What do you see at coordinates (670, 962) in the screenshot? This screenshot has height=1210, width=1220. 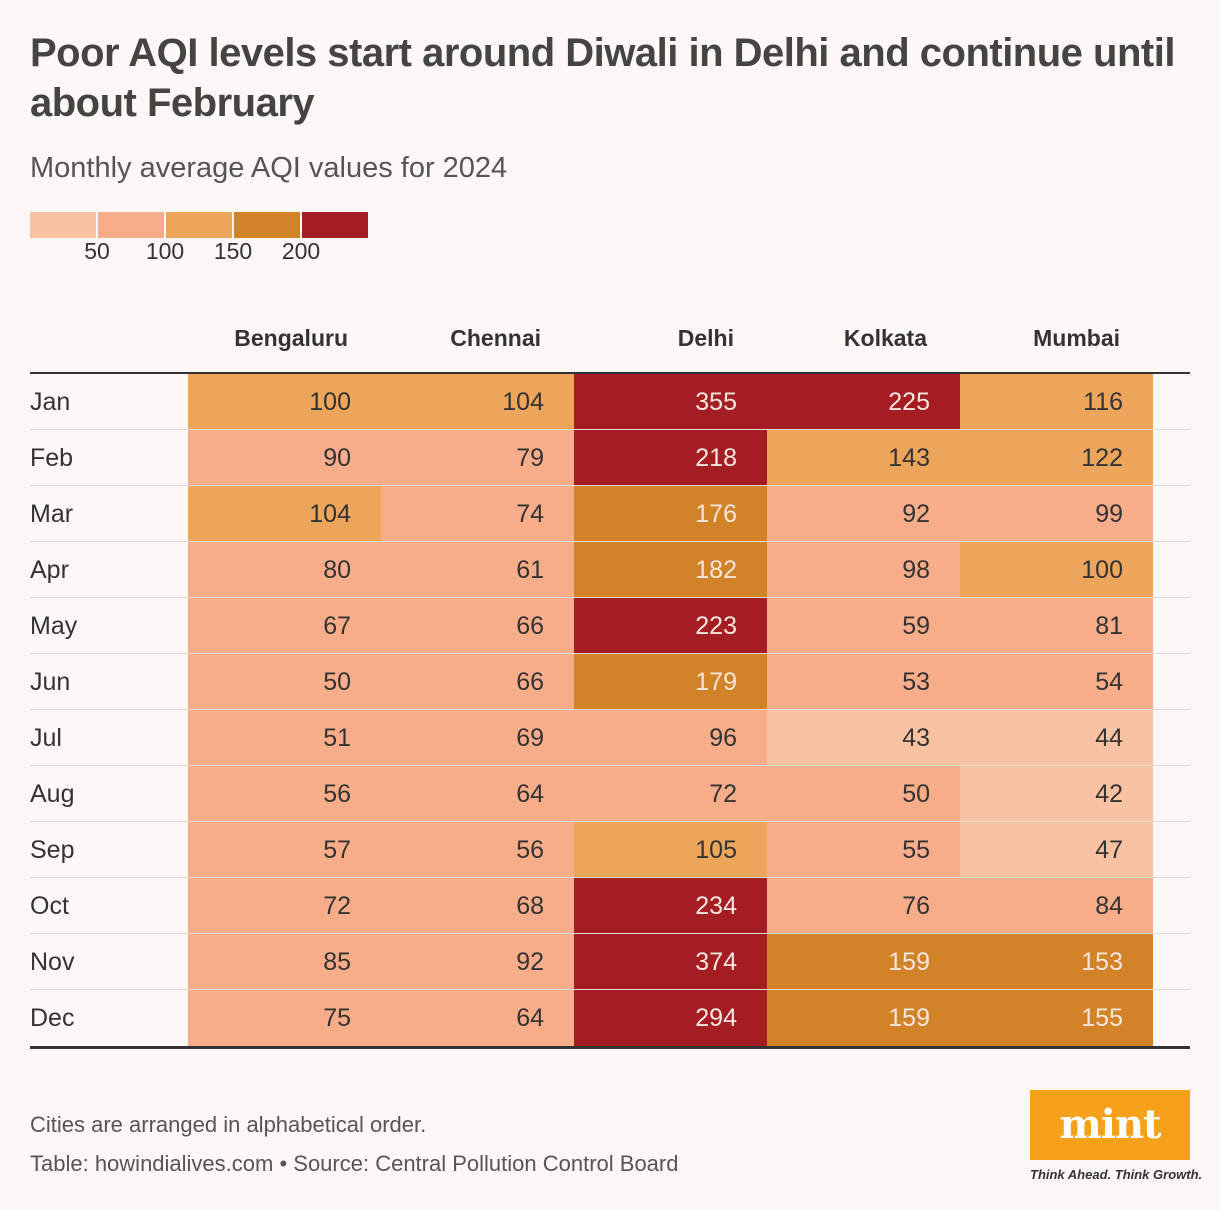 I see `aqi-cell-delhi: 374` at bounding box center [670, 962].